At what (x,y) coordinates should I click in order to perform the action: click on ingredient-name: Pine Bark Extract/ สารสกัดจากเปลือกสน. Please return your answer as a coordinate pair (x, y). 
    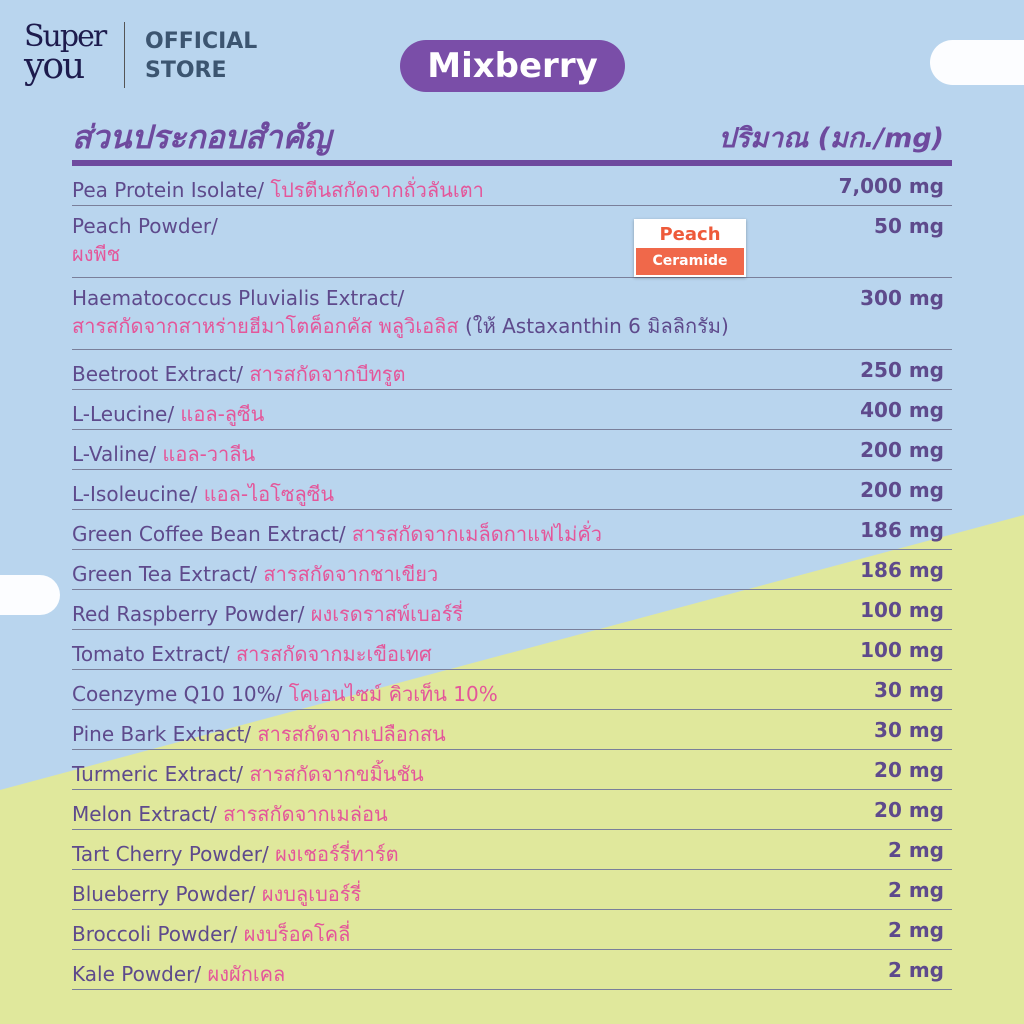
    Looking at the image, I should click on (259, 734).